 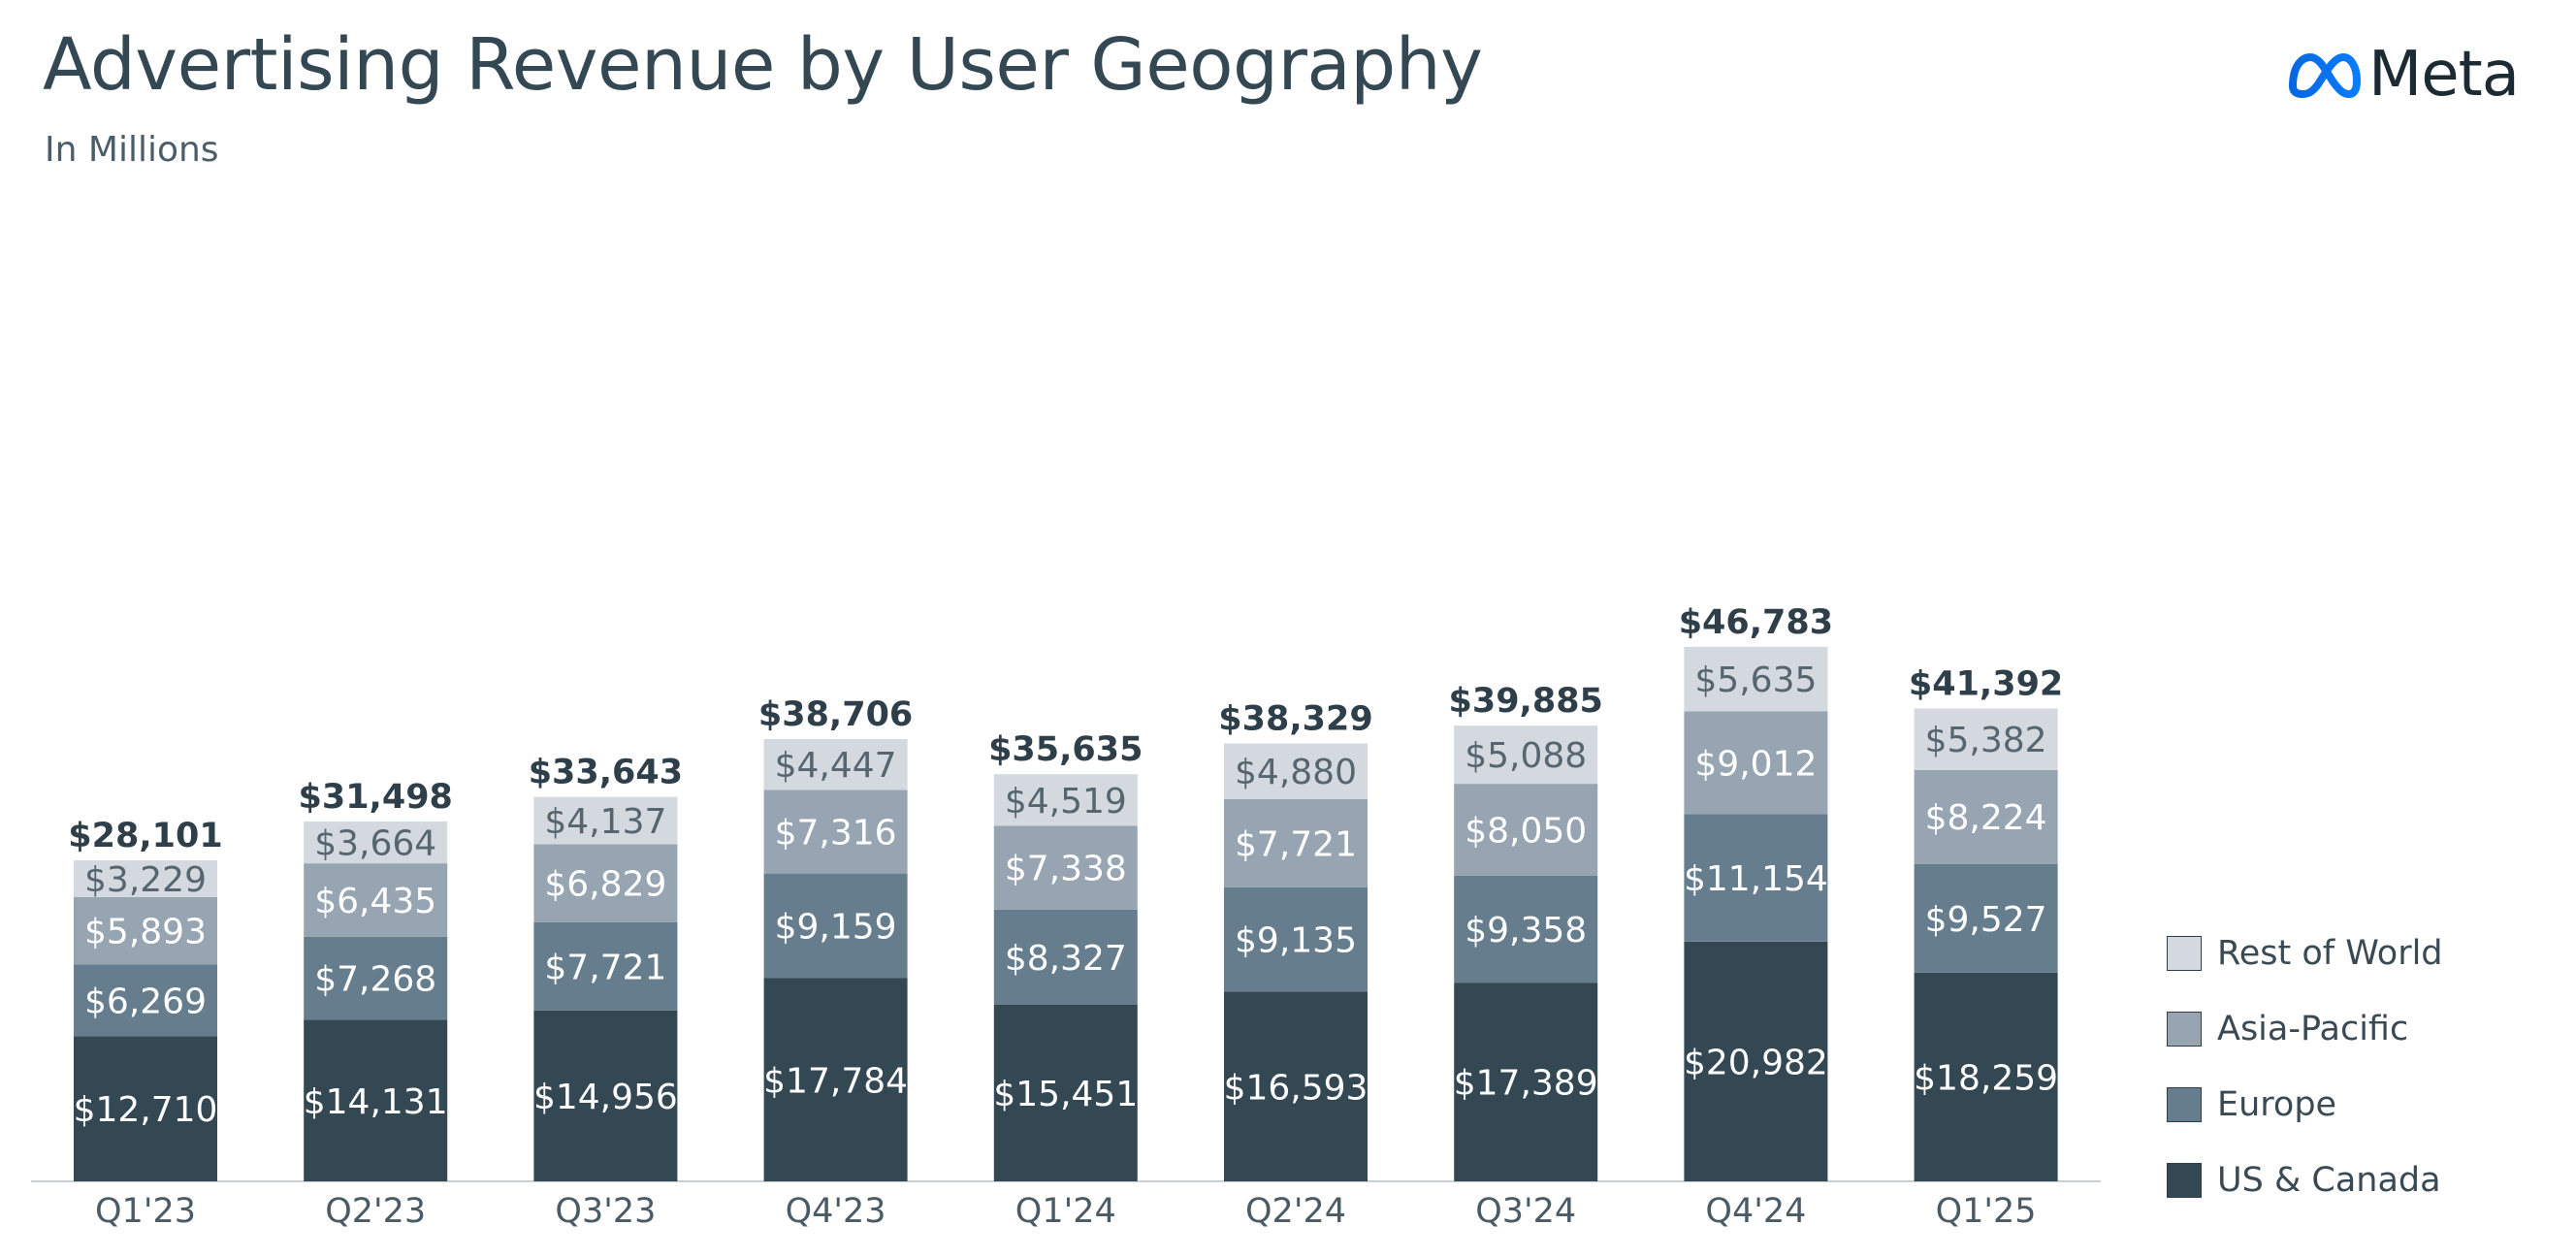 What do you see at coordinates (375, 797) in the screenshot?
I see `bar-total-label: $31,498` at bounding box center [375, 797].